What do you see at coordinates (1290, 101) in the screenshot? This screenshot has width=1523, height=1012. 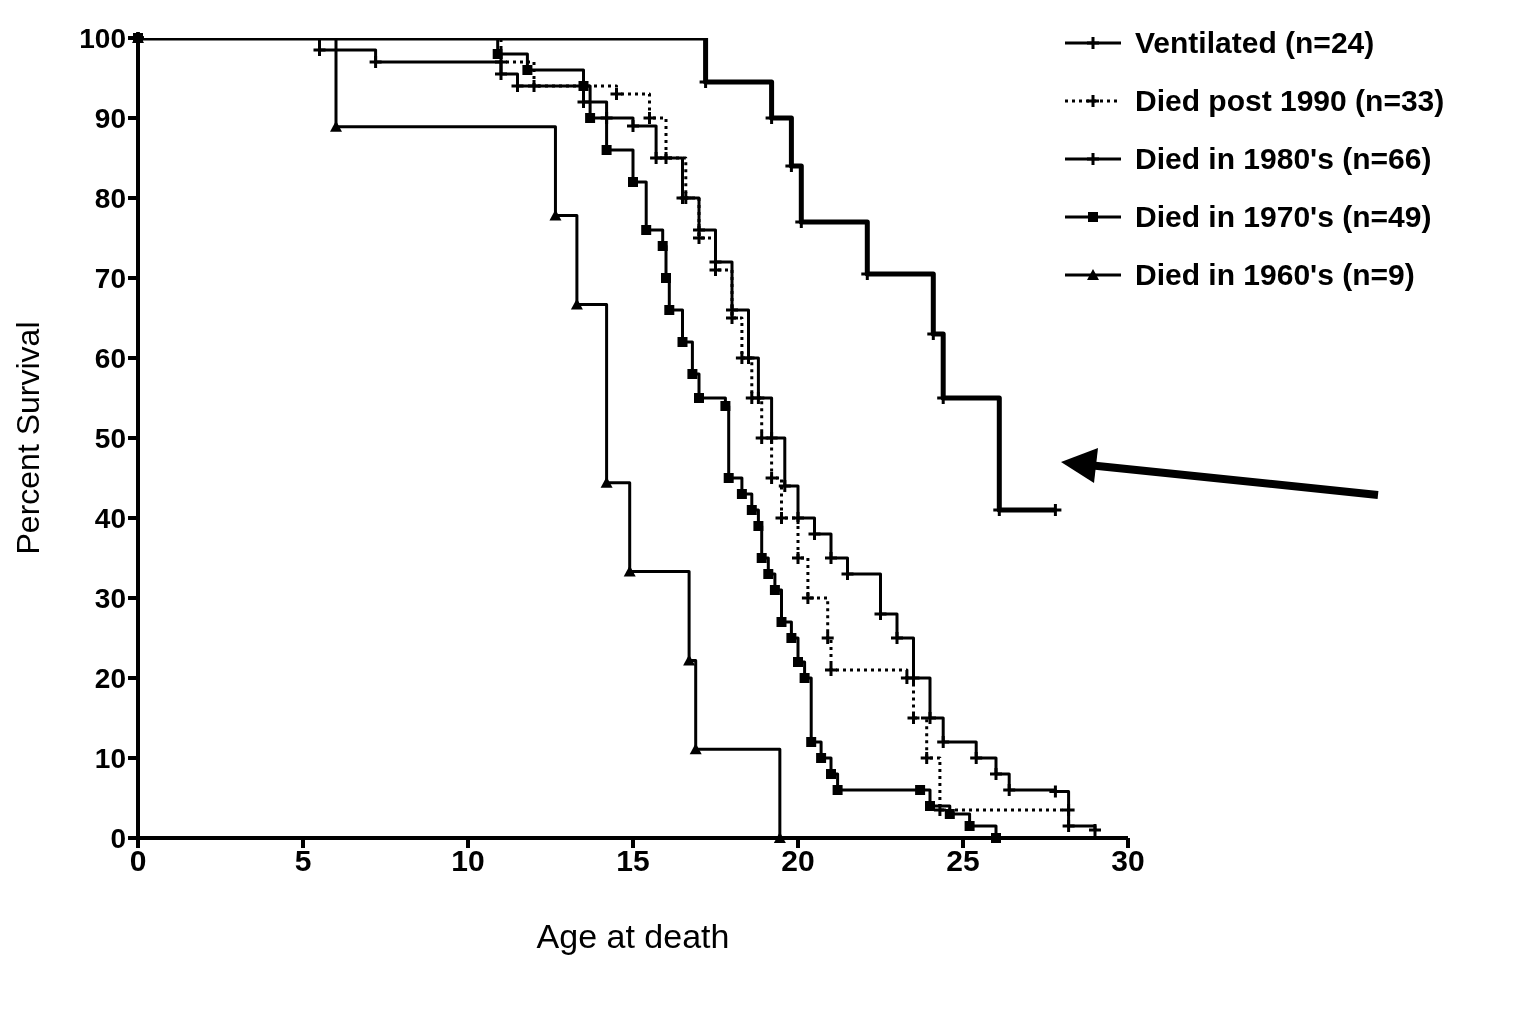 I see `legend-label: Died post 1990 (n=33)` at bounding box center [1290, 101].